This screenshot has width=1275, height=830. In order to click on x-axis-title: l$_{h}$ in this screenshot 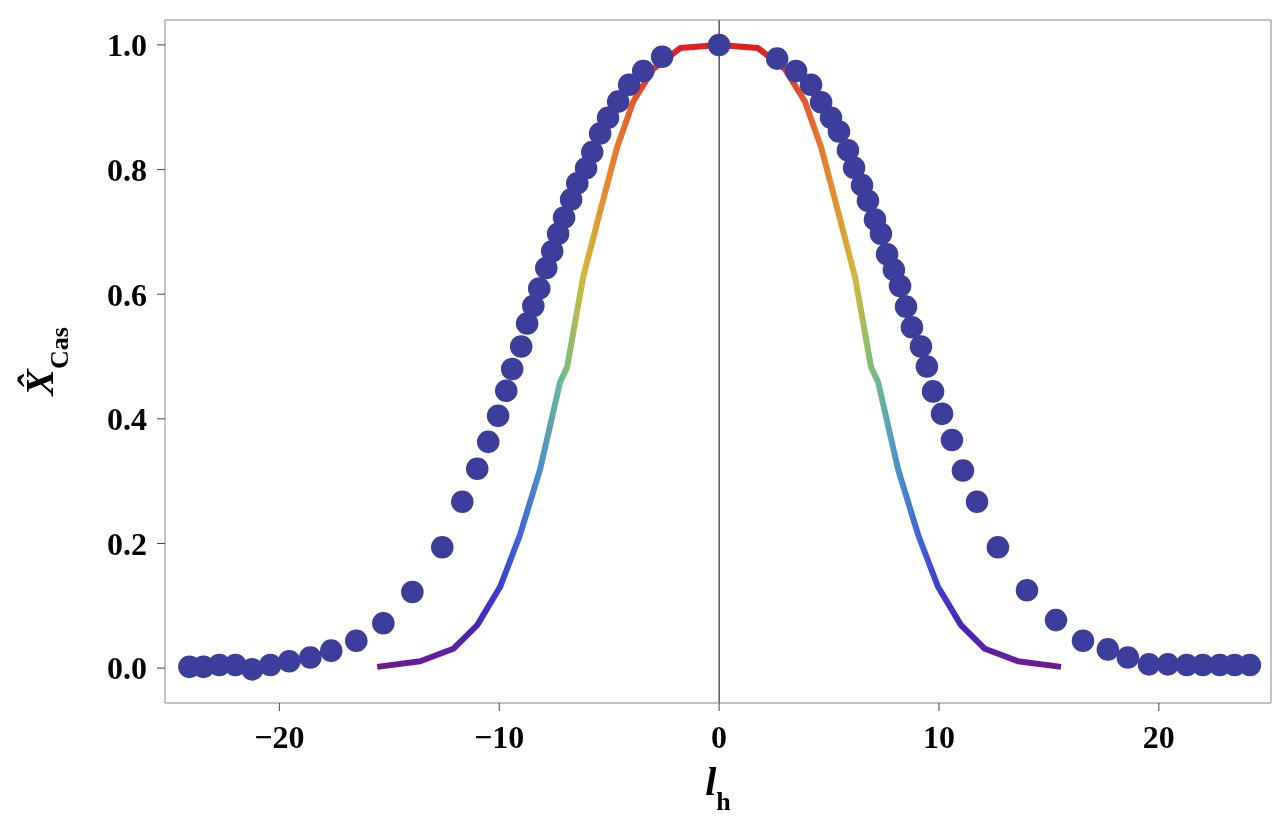, I will do `click(718, 787)`.